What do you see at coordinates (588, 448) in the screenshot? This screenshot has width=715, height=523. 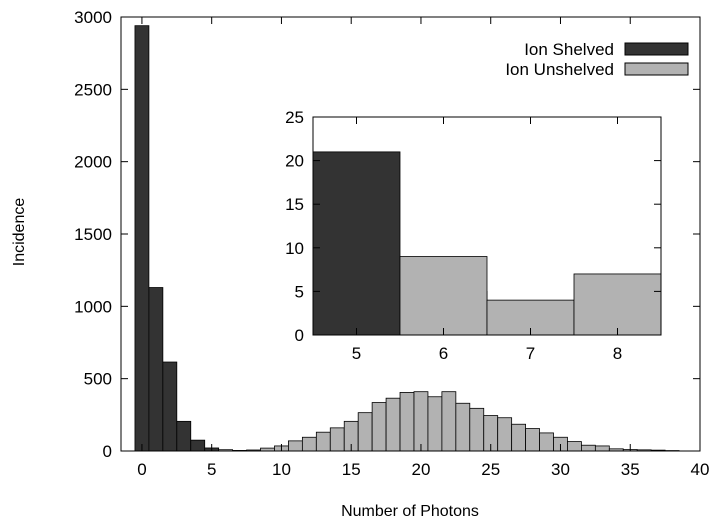 I see `main-bar-s1-x32` at bounding box center [588, 448].